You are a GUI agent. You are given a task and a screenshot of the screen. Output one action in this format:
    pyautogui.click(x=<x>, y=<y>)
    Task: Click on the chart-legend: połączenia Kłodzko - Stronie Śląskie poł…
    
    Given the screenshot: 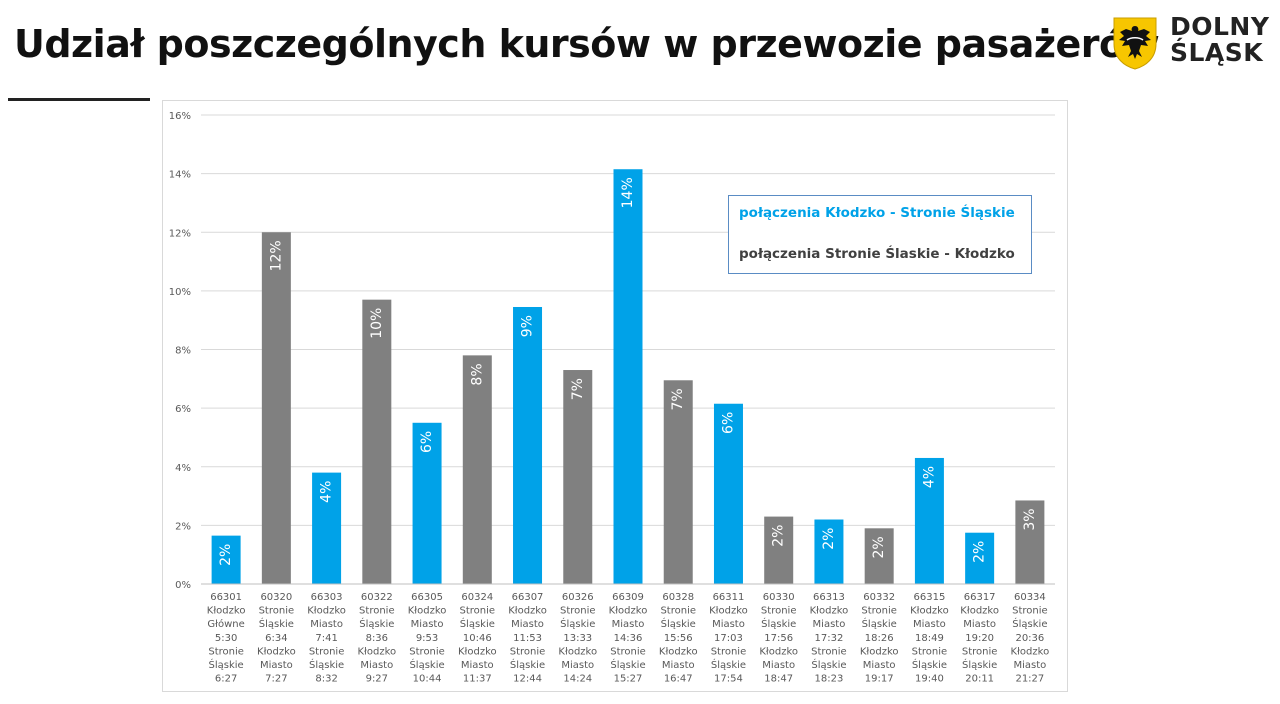 What is the action you would take?
    pyautogui.click(x=880, y=234)
    